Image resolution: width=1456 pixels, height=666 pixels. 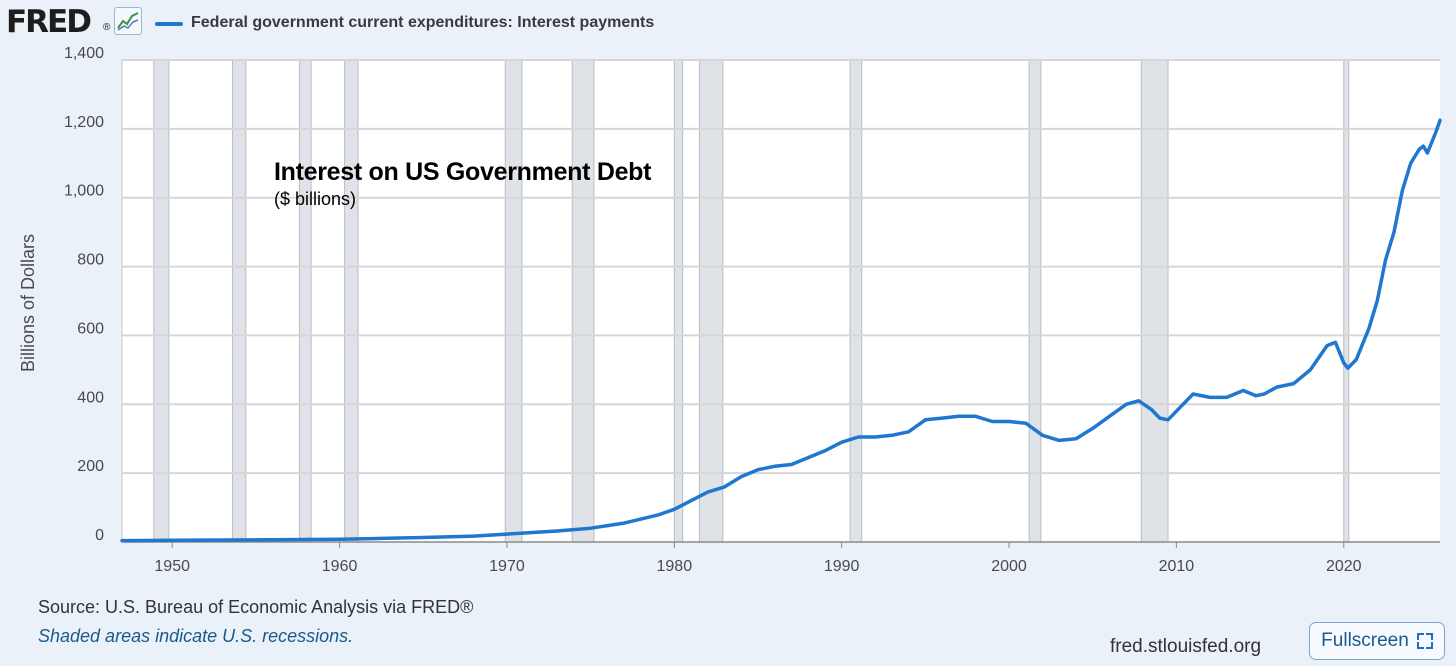 I want to click on y-tick-label: 200, so click(x=90, y=466).